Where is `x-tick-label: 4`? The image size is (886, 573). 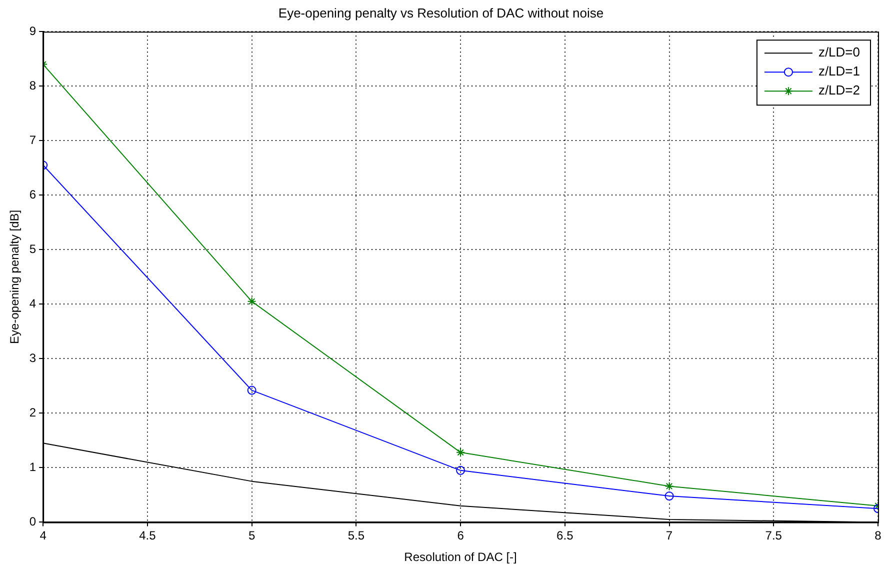 x-tick-label: 4 is located at coordinates (43, 535).